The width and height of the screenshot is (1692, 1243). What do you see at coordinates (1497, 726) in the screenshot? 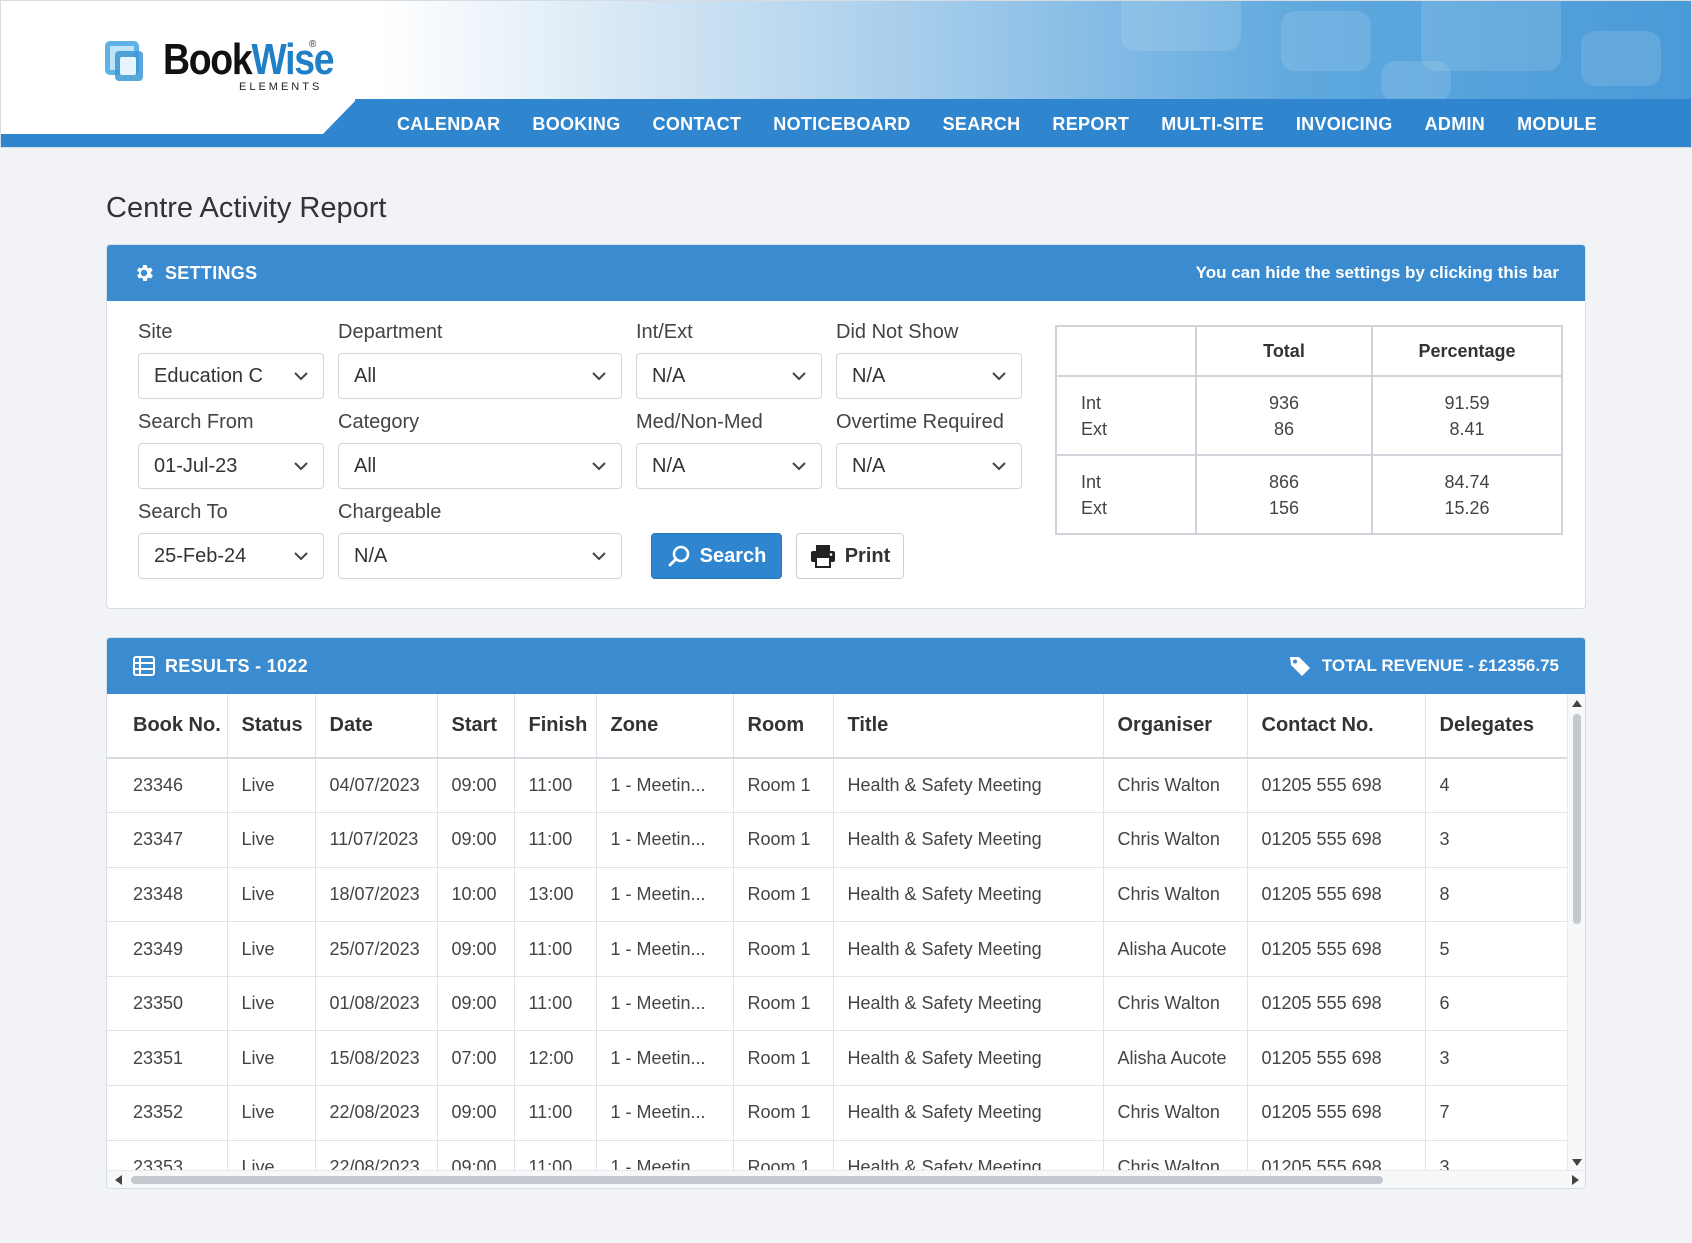
I see `column-header-delegates: Delegates` at bounding box center [1497, 726].